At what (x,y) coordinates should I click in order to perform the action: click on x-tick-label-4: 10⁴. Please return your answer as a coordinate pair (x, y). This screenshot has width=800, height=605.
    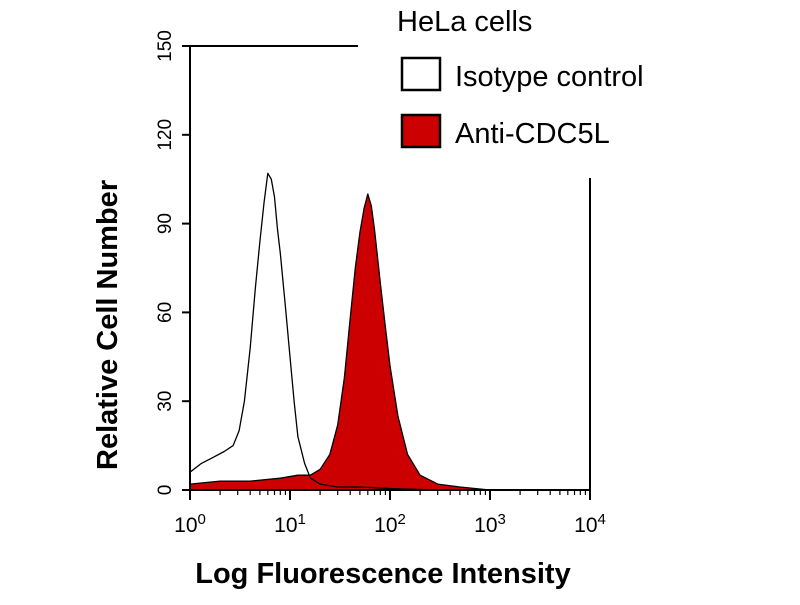
    Looking at the image, I should click on (590, 524).